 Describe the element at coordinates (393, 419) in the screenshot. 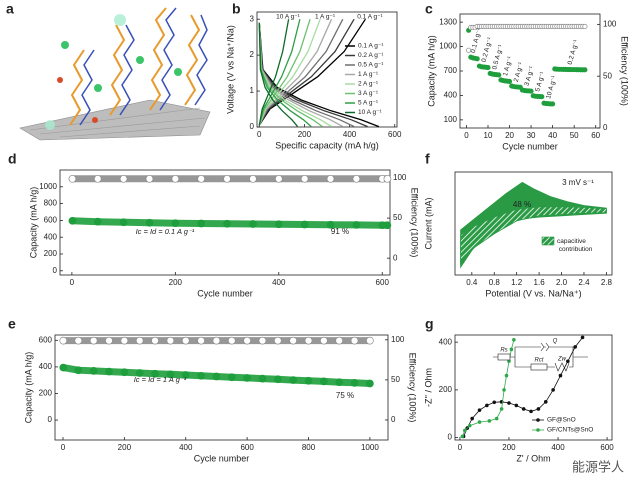

I see `y2-tick-label: 0` at that location.